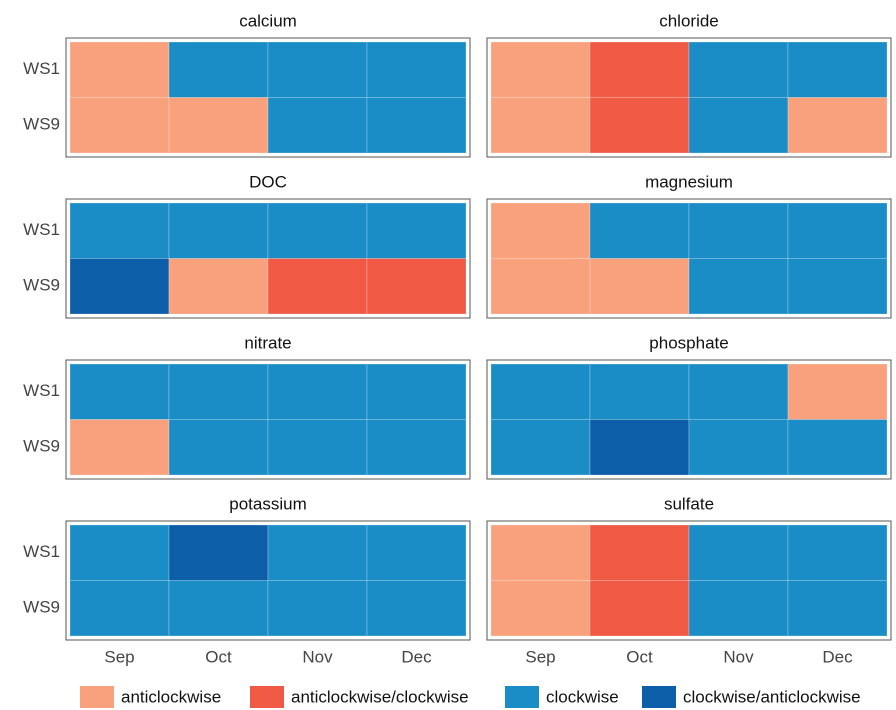 Image resolution: width=896 pixels, height=710 pixels. What do you see at coordinates (268, 181) in the screenshot?
I see `panel-title: DOC` at bounding box center [268, 181].